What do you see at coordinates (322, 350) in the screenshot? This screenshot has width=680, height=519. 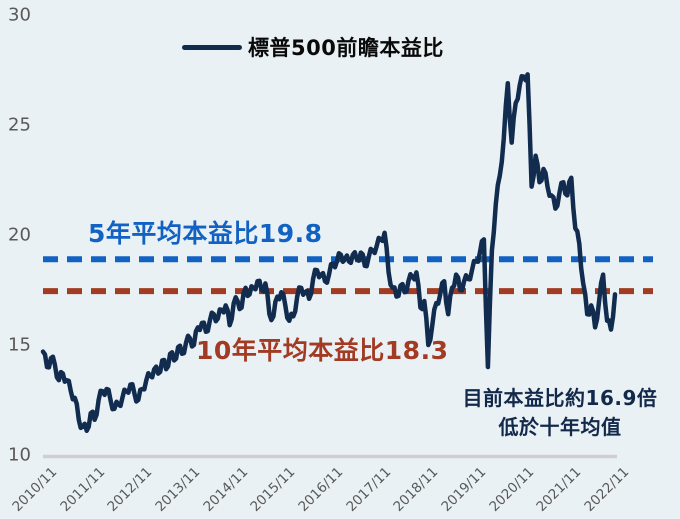 I see `avg10-annotation: 10年平均本益比18.3` at bounding box center [322, 350].